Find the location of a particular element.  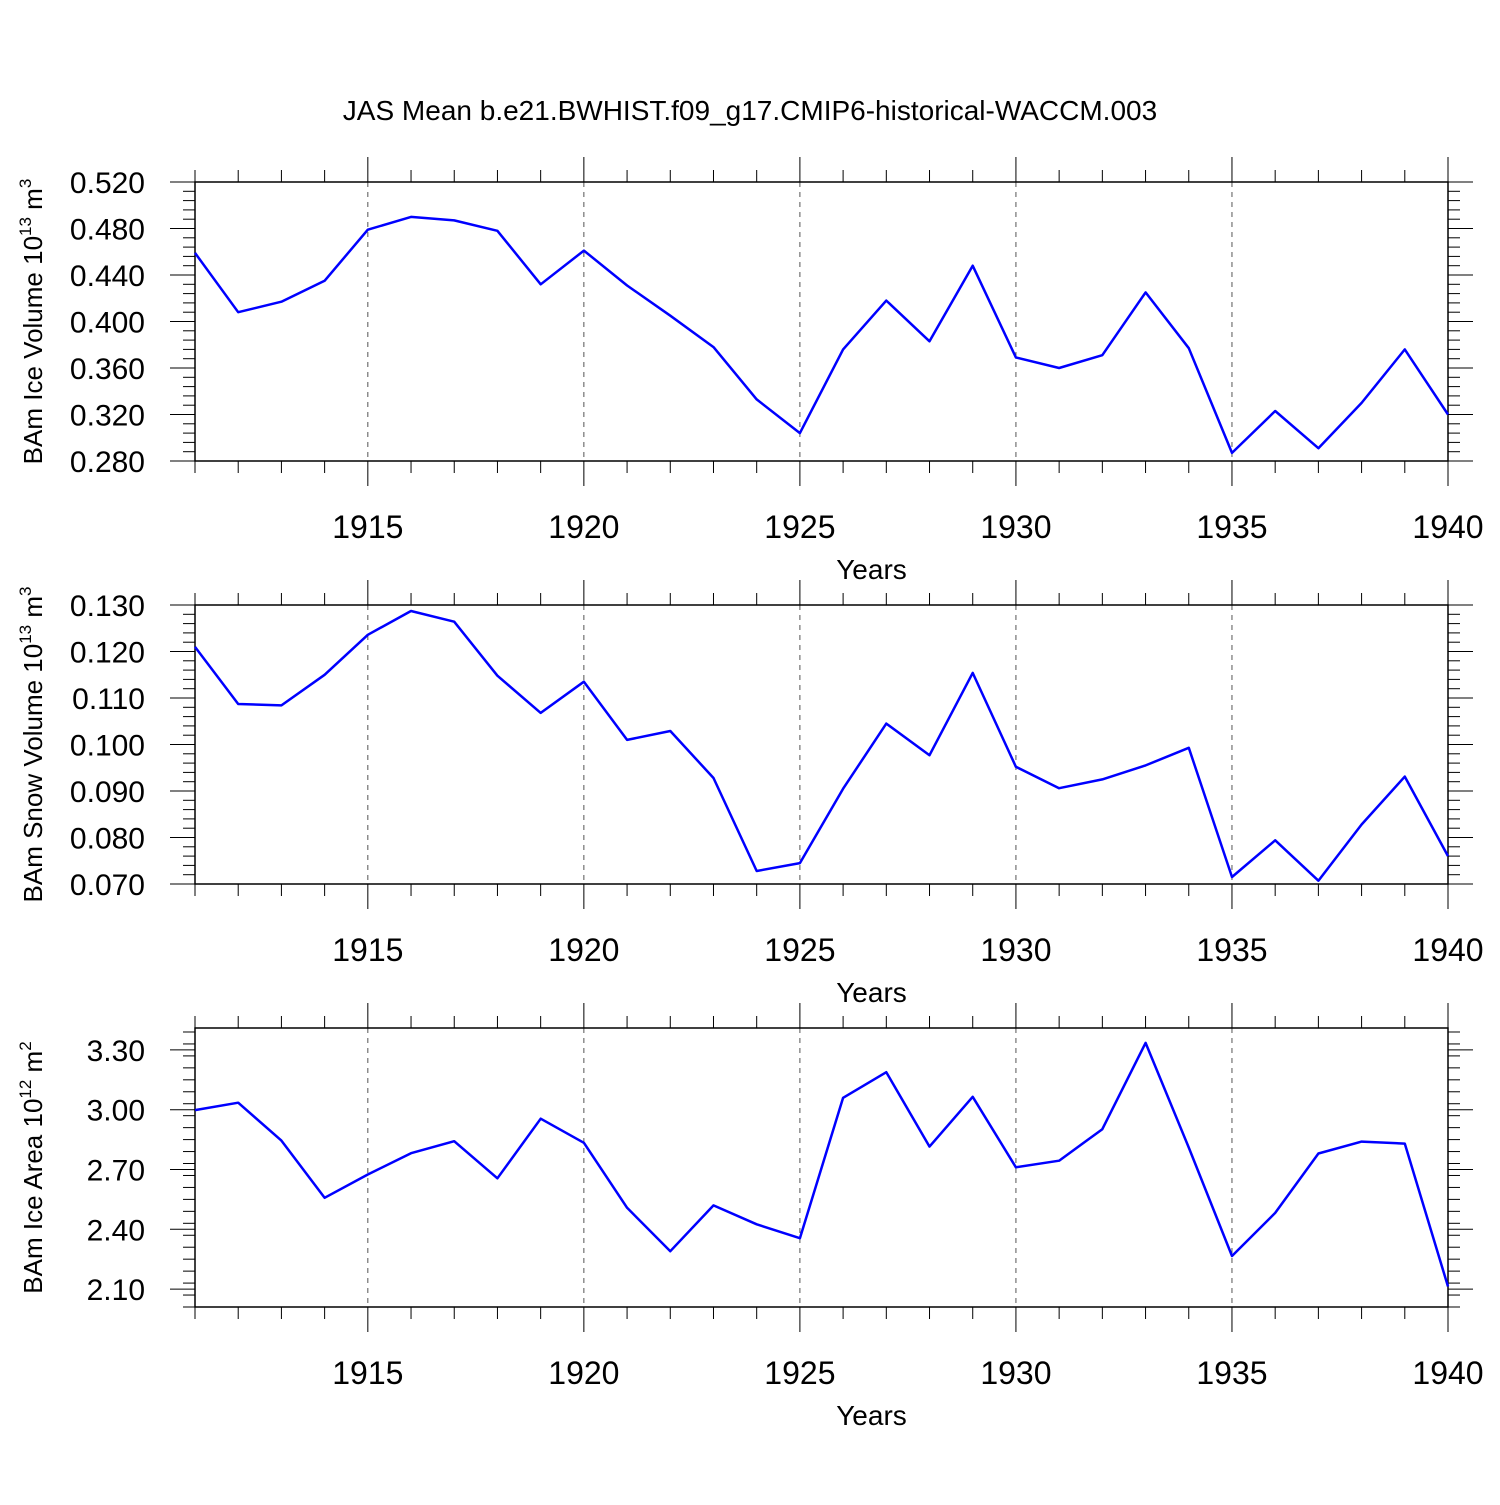

y-tick-label: 2.70 is located at coordinates (116, 1170).